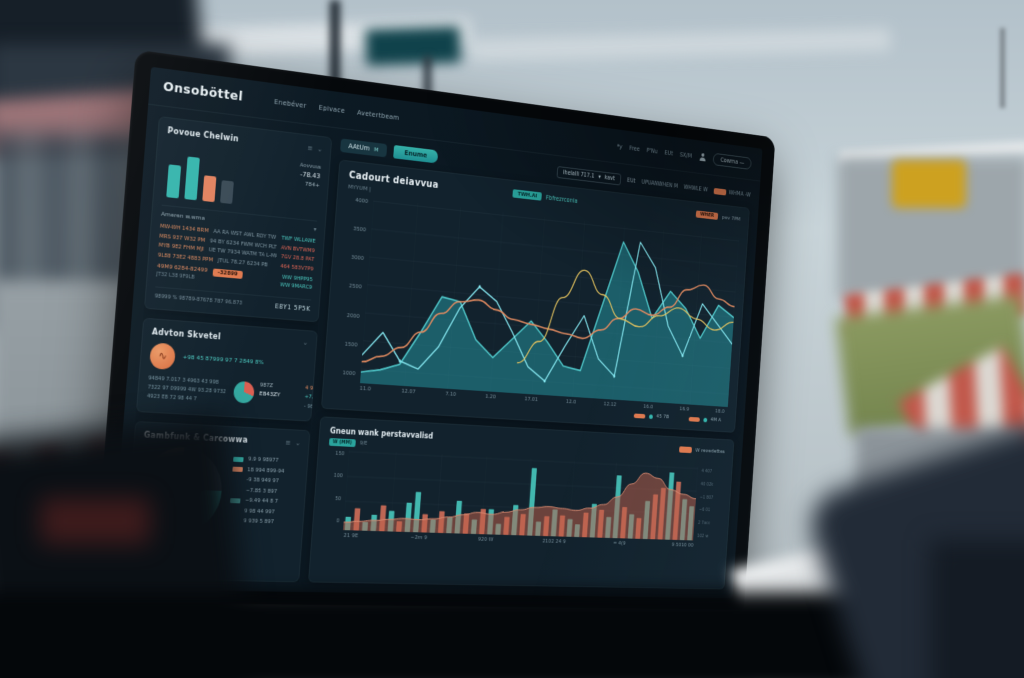 This screenshot has height=678, width=1024. What do you see at coordinates (378, 115) in the screenshot?
I see `nav-item: Avetertbeam` at bounding box center [378, 115].